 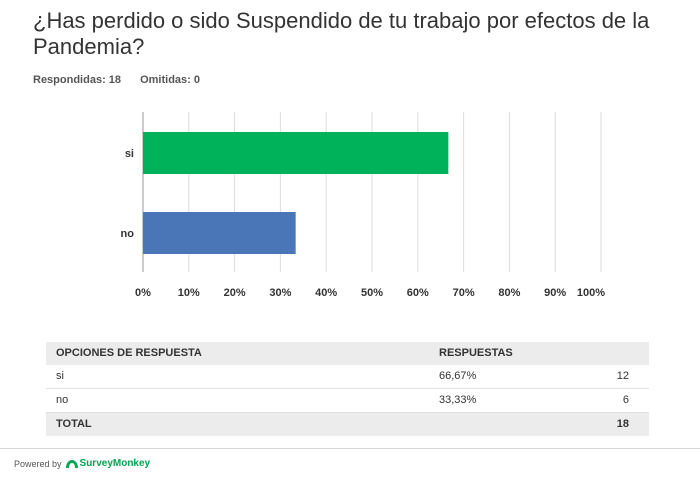 I want to click on row-option: si, so click(x=60, y=376).